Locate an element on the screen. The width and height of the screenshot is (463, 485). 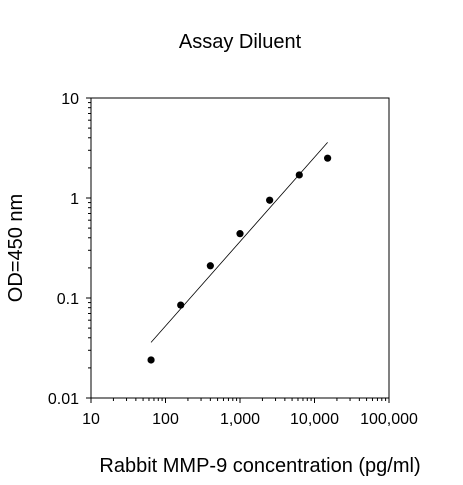
x-axis-ticks: 10 100 1,000 10,000 100,000 is located at coordinates (250, 413).